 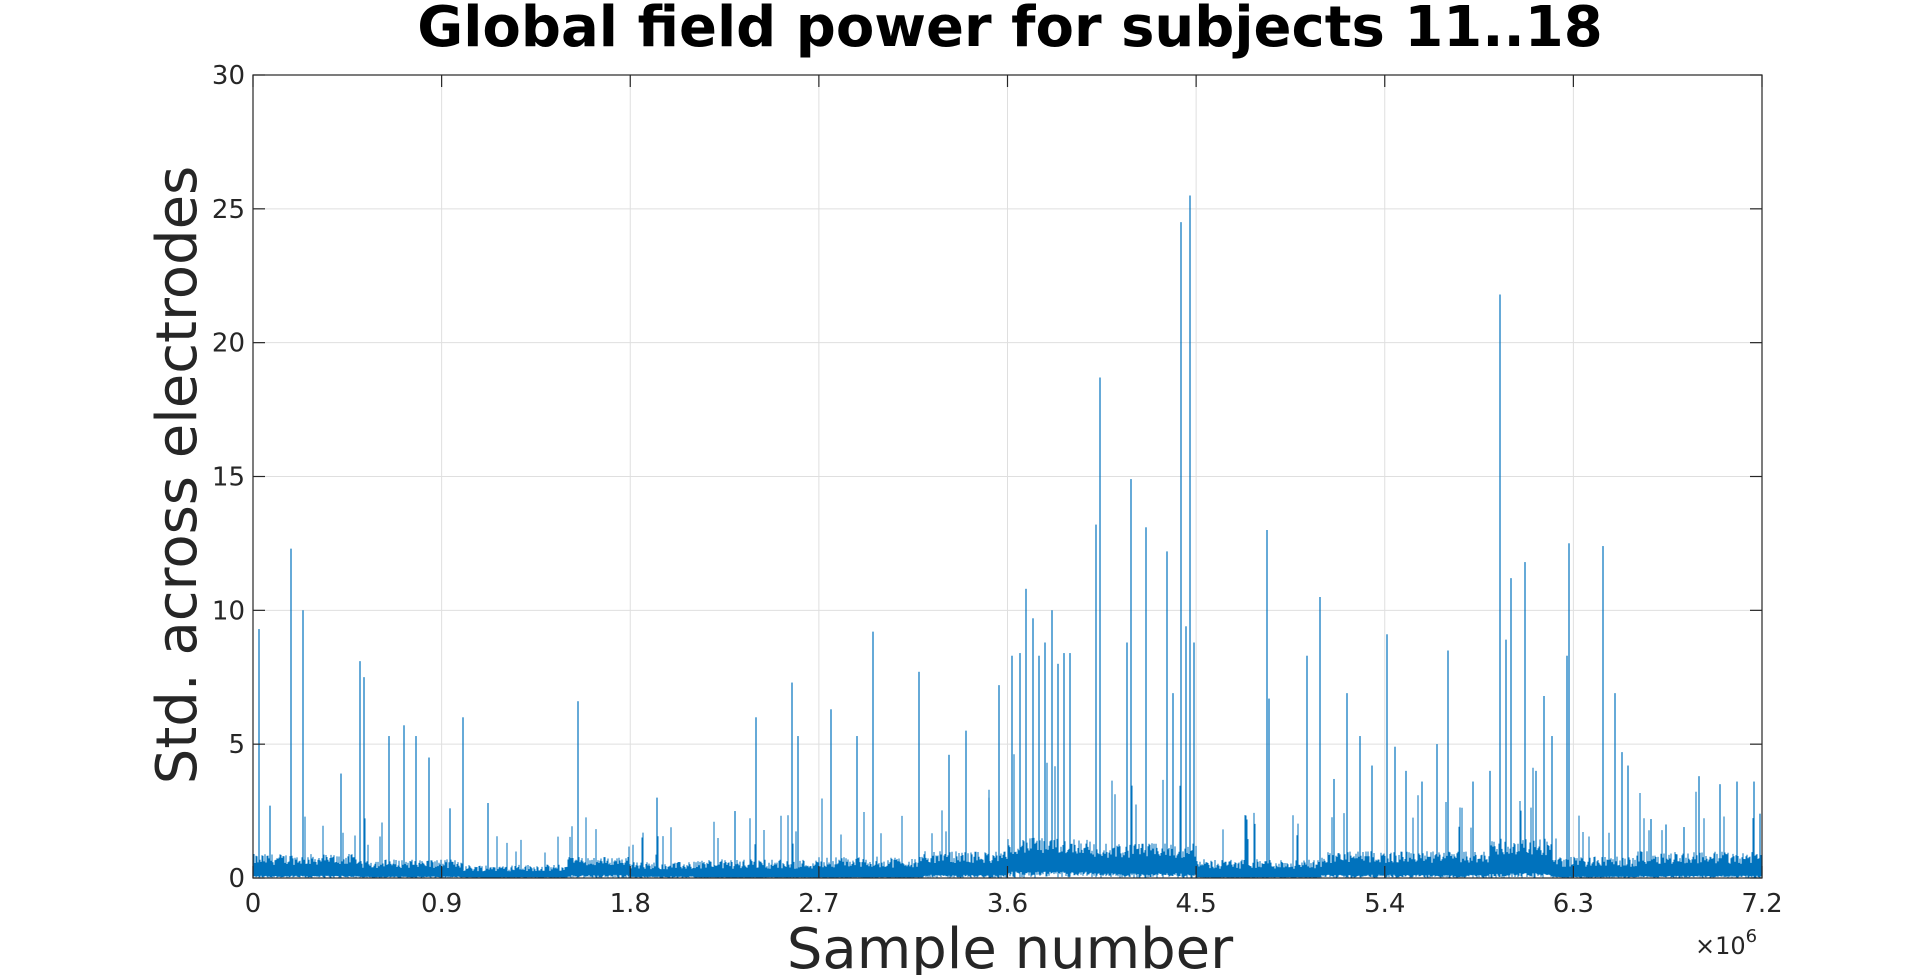 What do you see at coordinates (228, 210) in the screenshot?
I see `y-tick-label: 25` at bounding box center [228, 210].